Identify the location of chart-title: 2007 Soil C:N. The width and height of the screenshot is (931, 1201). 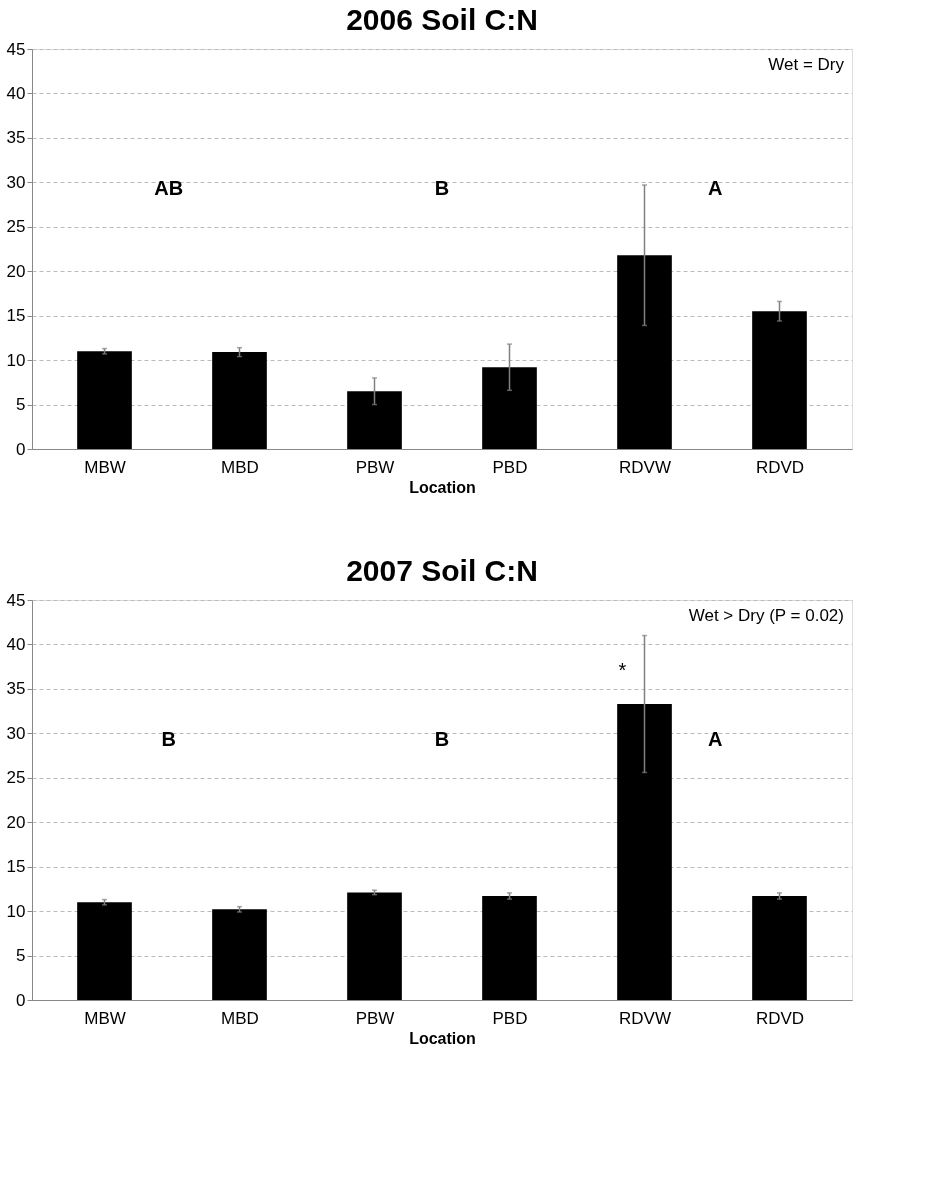
(442, 570).